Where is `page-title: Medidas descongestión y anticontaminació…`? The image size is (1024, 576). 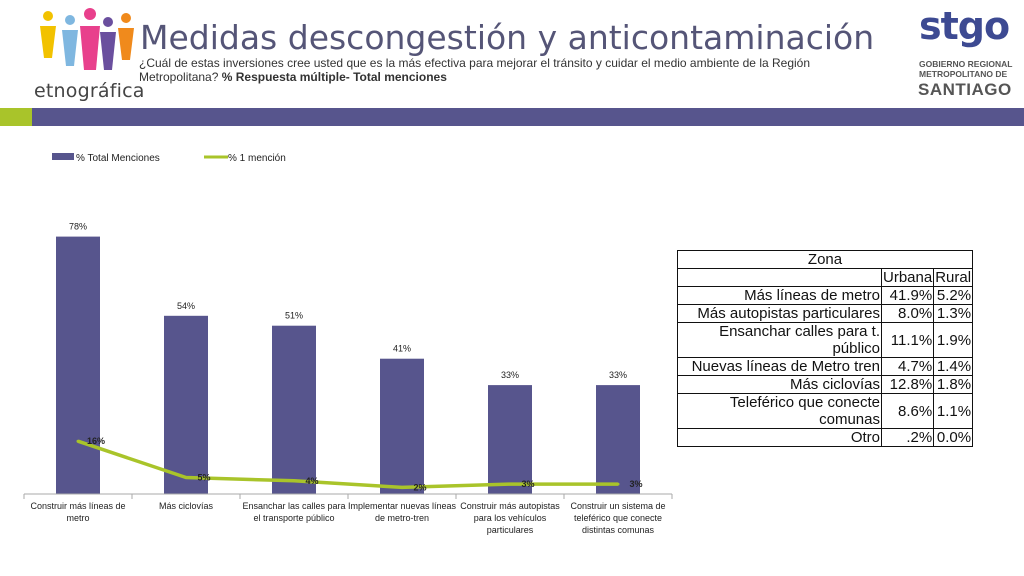 page-title: Medidas descongestión y anticontaminació… is located at coordinates (507, 37).